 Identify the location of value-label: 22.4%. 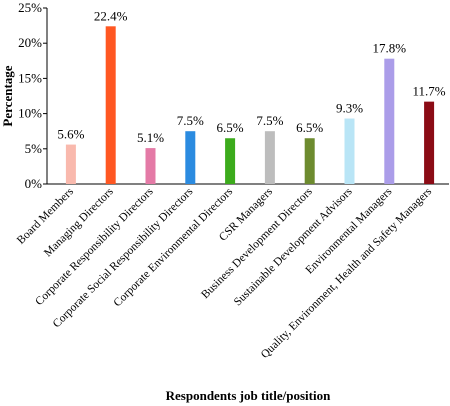
(111, 15).